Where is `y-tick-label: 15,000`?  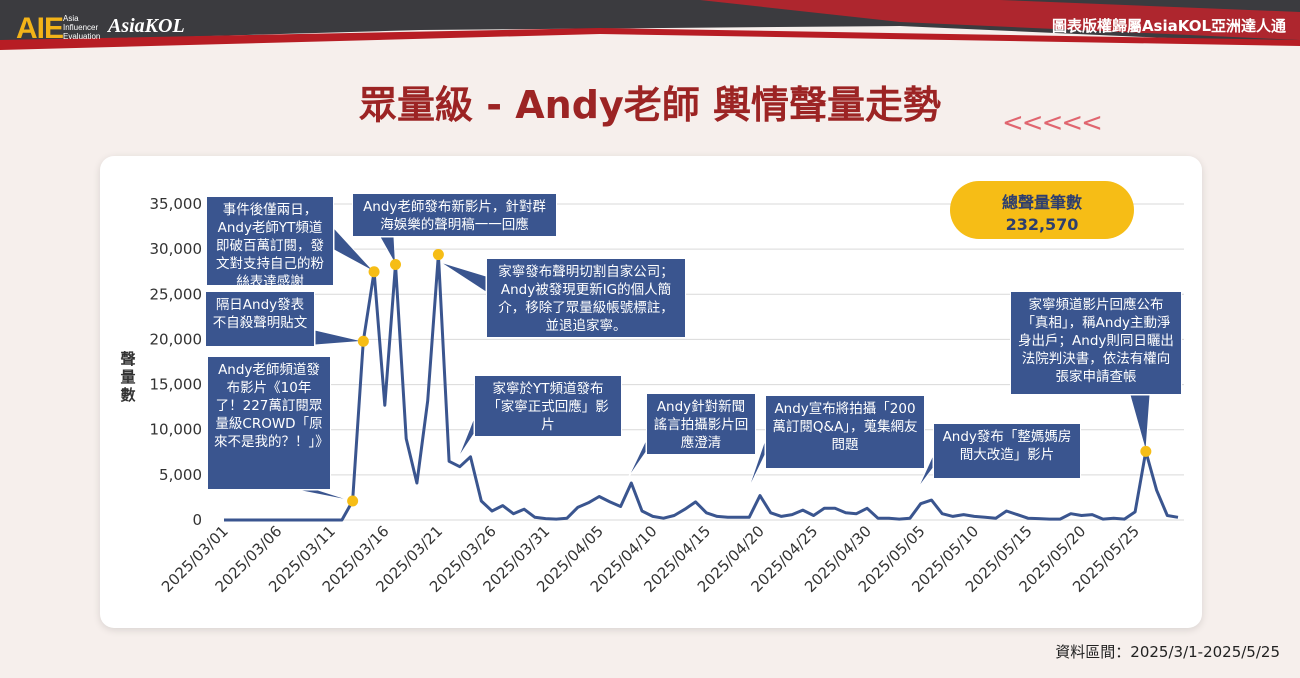
y-tick-label: 15,000 is located at coordinates (176, 385).